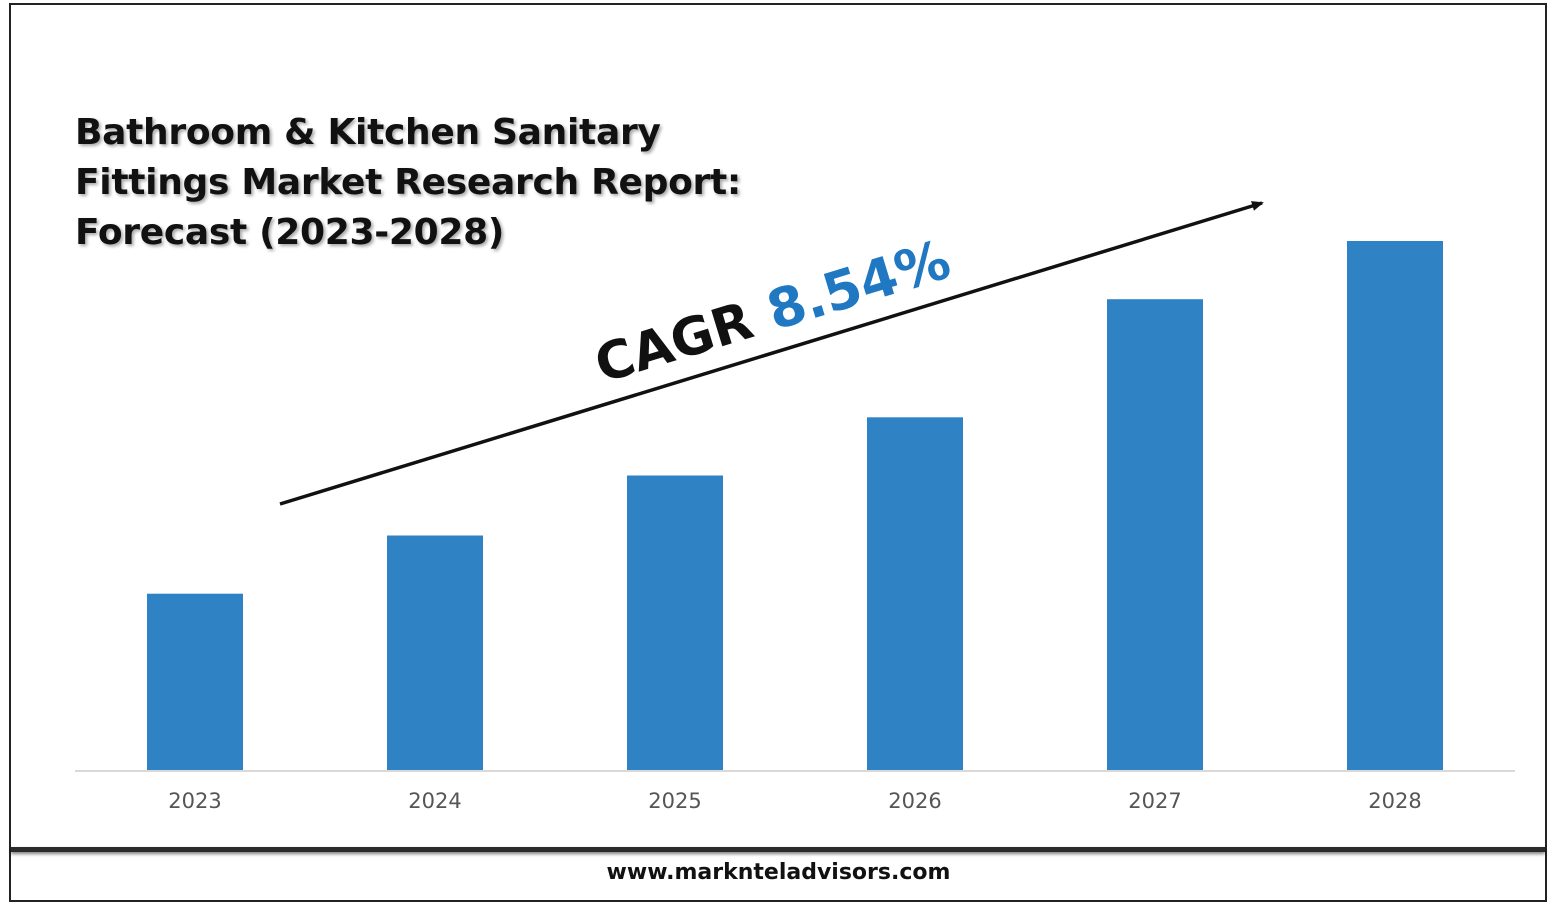 The height and width of the screenshot is (906, 1557). I want to click on footer-url: www.marknteladvisors.com, so click(778, 872).